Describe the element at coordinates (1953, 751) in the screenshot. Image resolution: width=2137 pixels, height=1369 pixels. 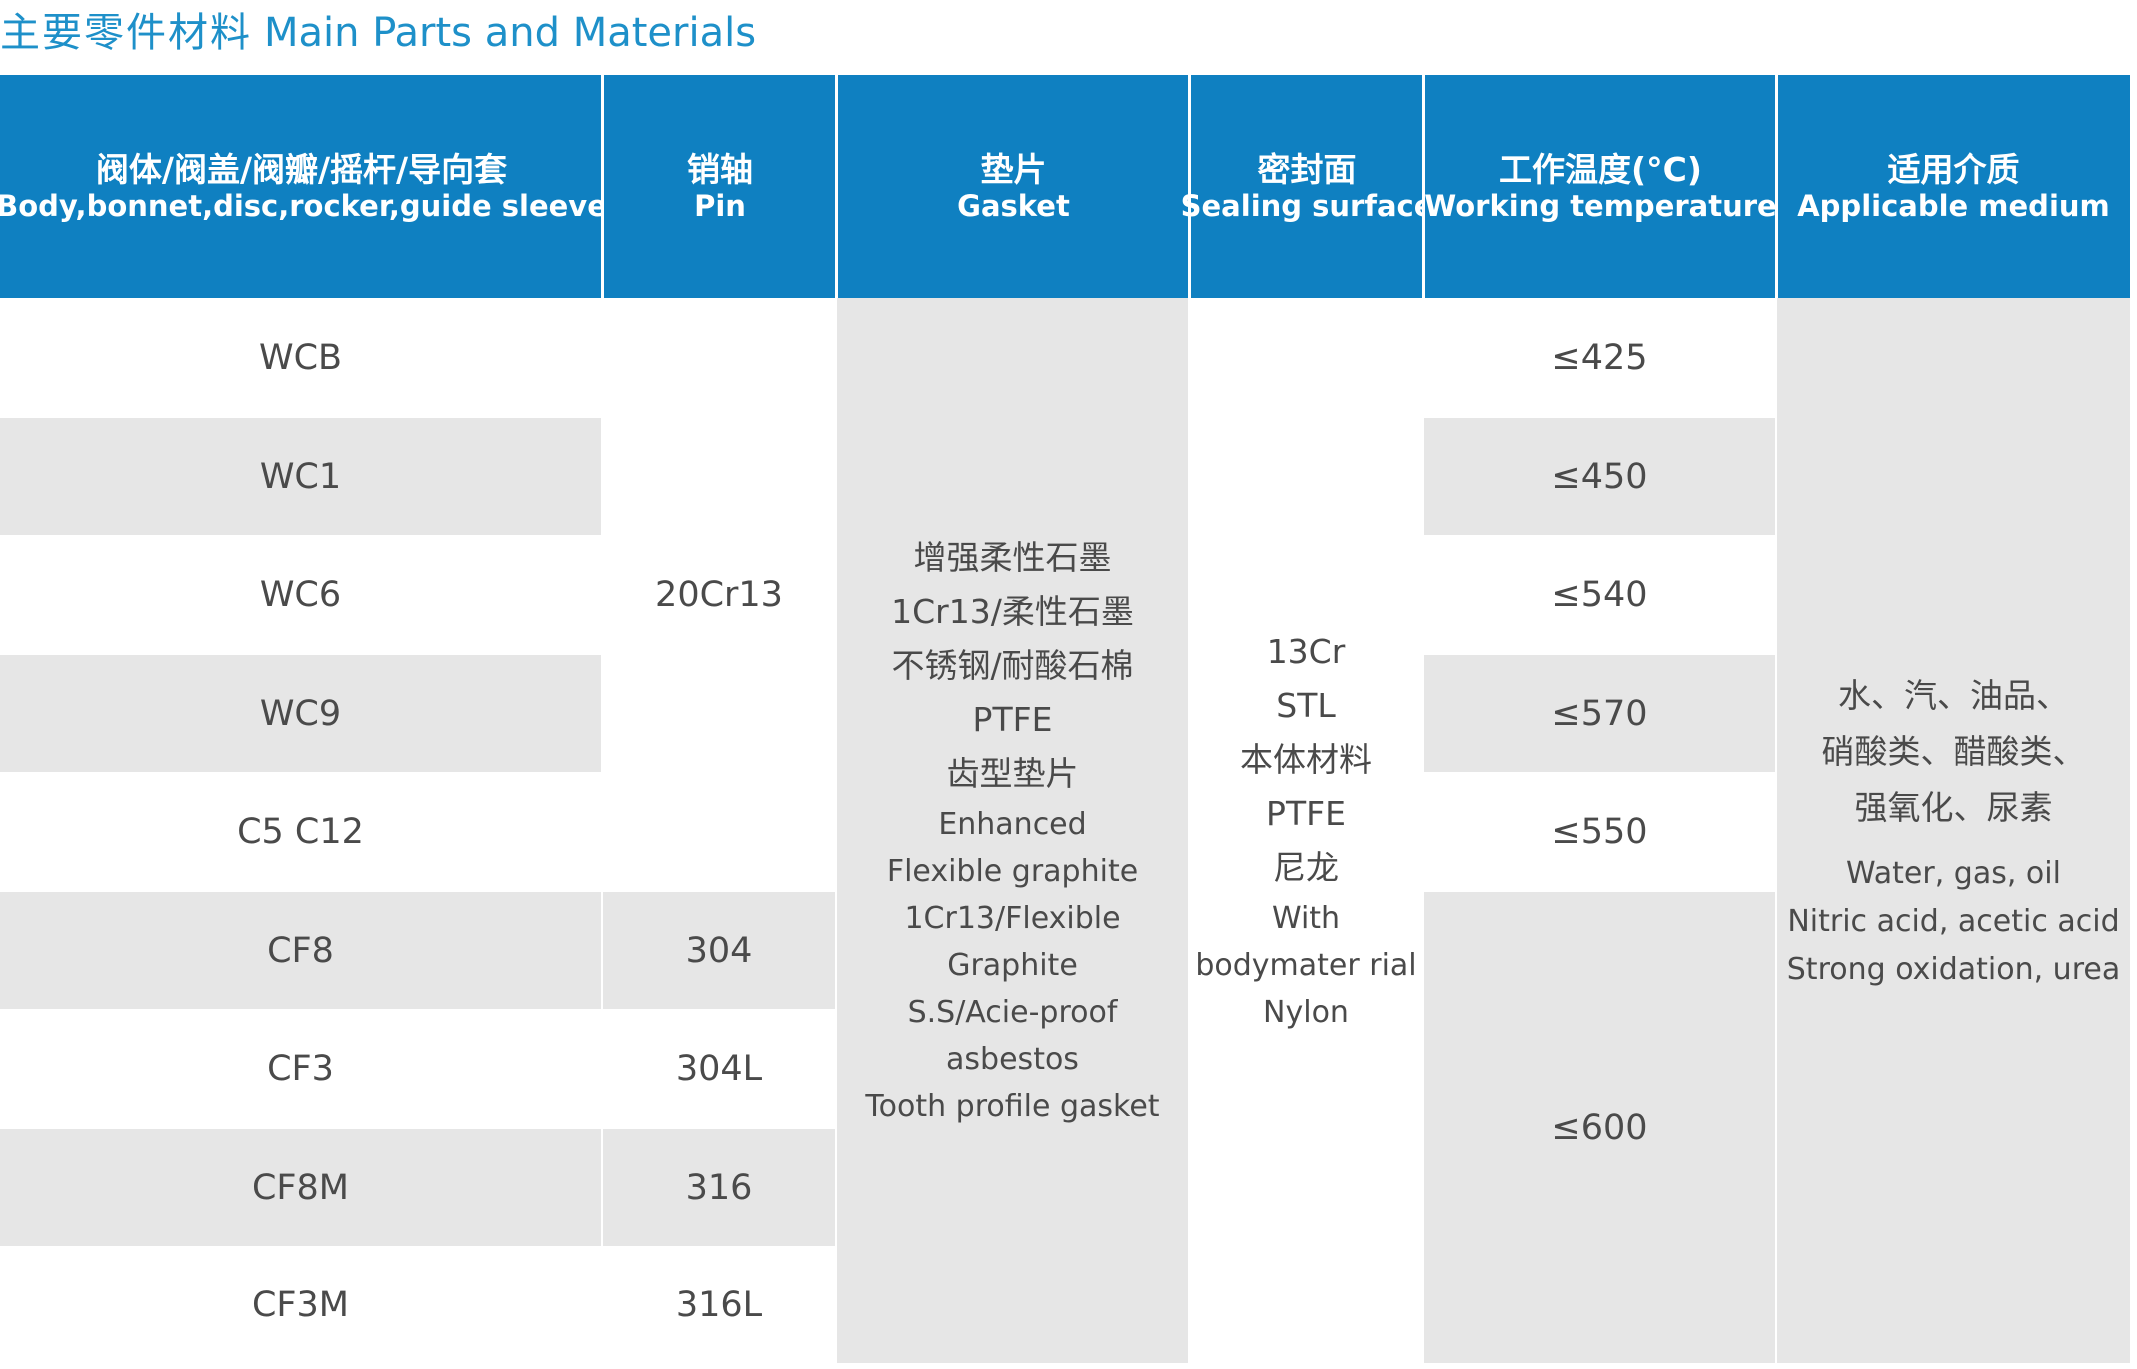
I see `medium-cn-2: 硝酸类、醋酸类、` at that location.